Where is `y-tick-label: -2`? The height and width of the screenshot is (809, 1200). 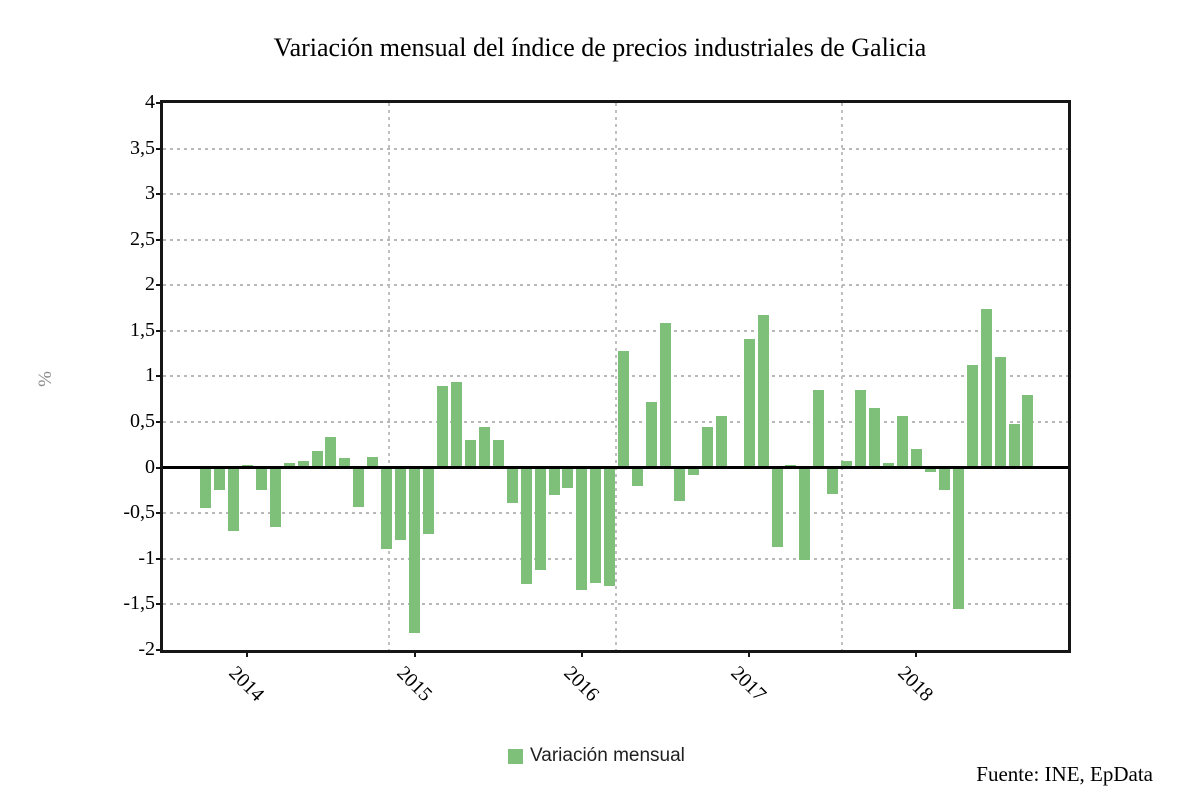 y-tick-label: -2 is located at coordinates (146, 648).